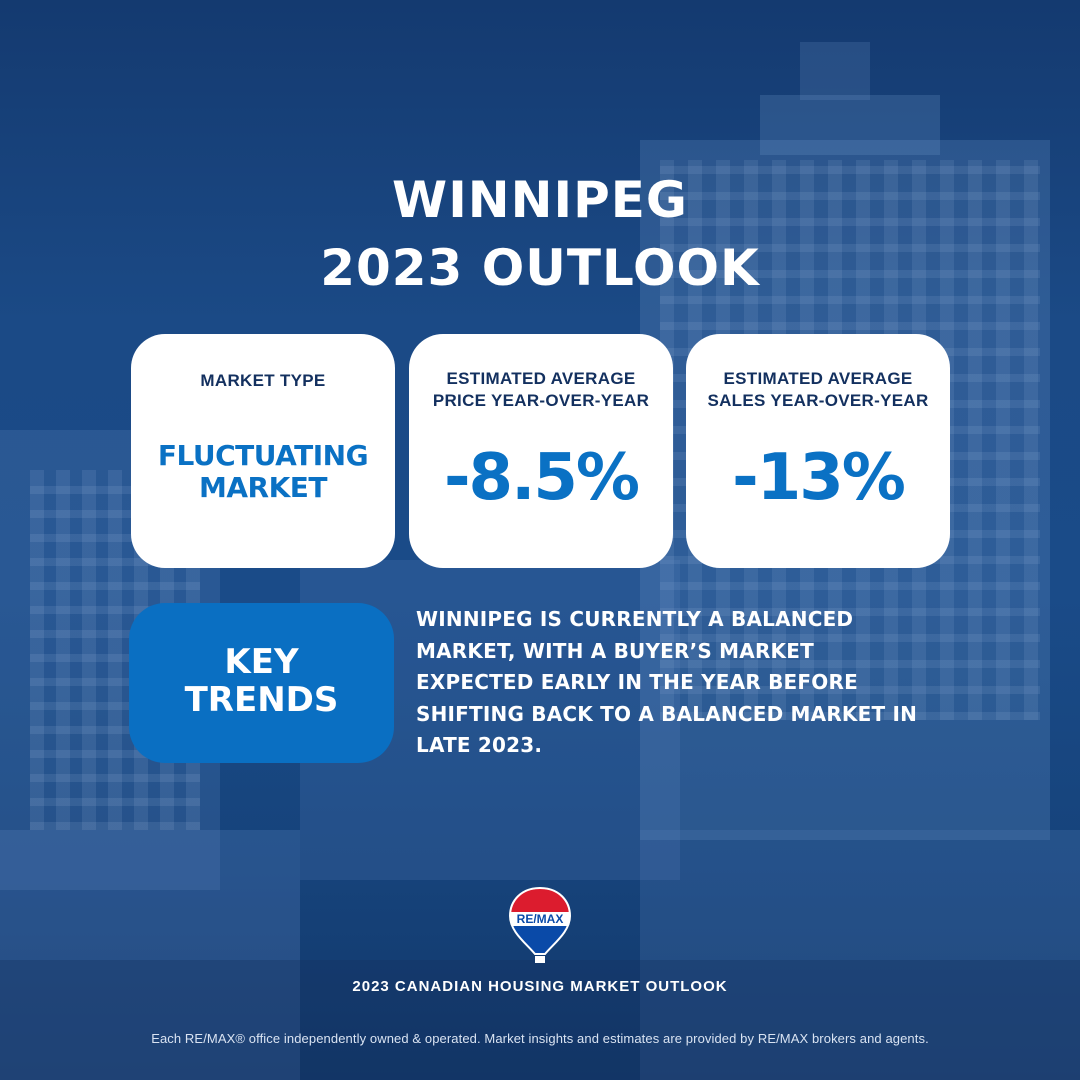 The height and width of the screenshot is (1080, 1080). I want to click on background-roof-left, so click(150, 955).